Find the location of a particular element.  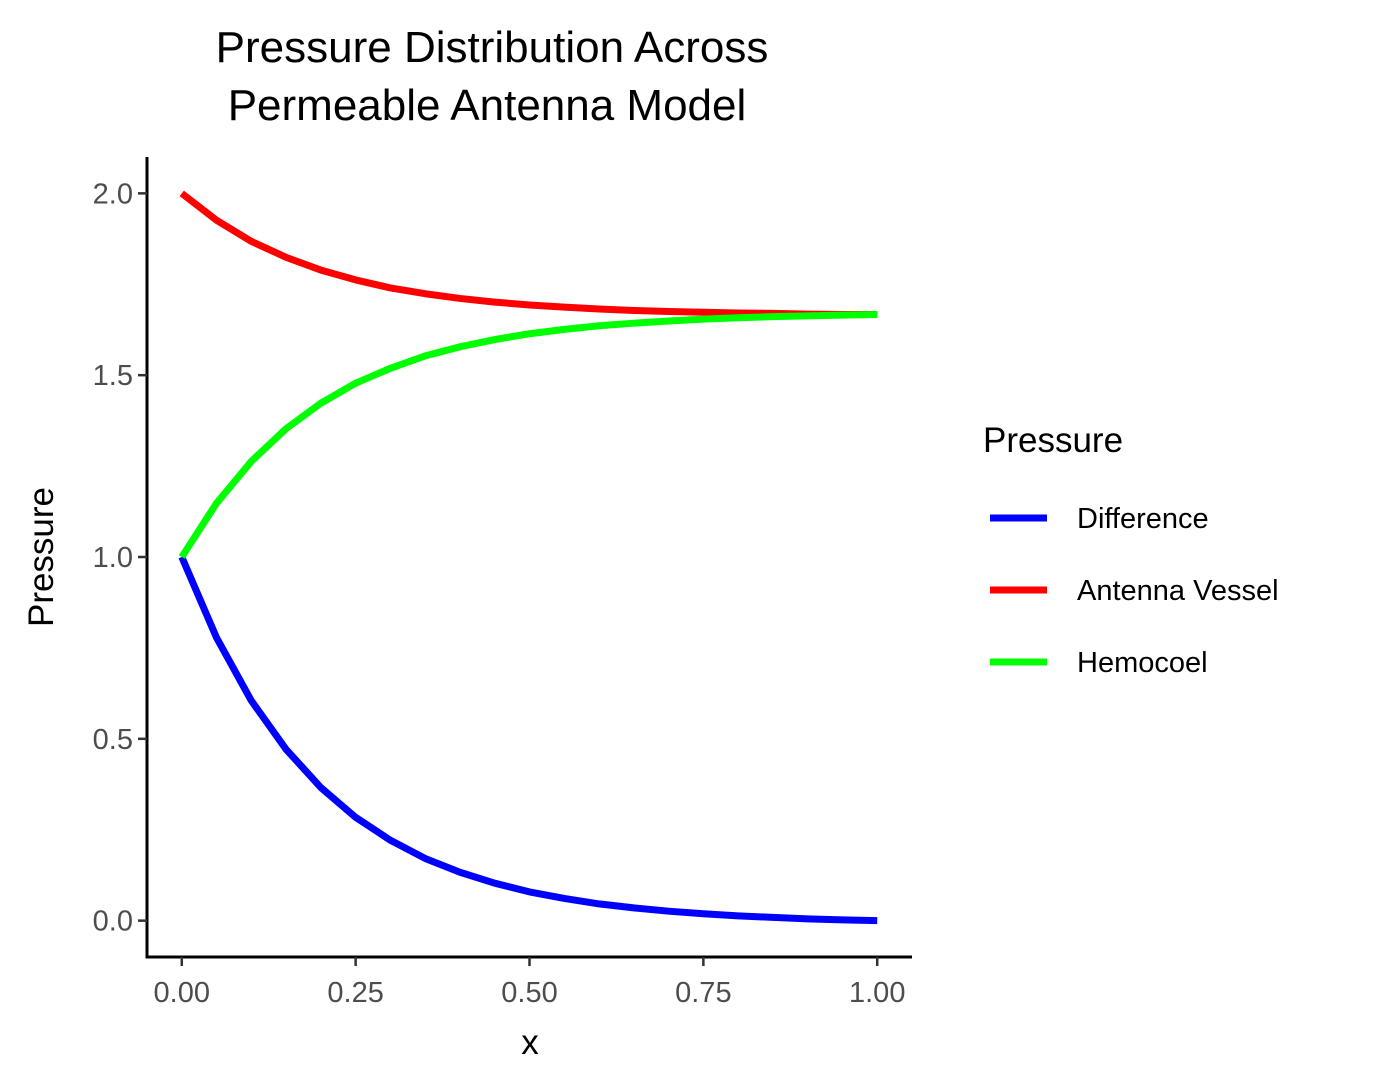

x-axis-title: x is located at coordinates (530, 1042).